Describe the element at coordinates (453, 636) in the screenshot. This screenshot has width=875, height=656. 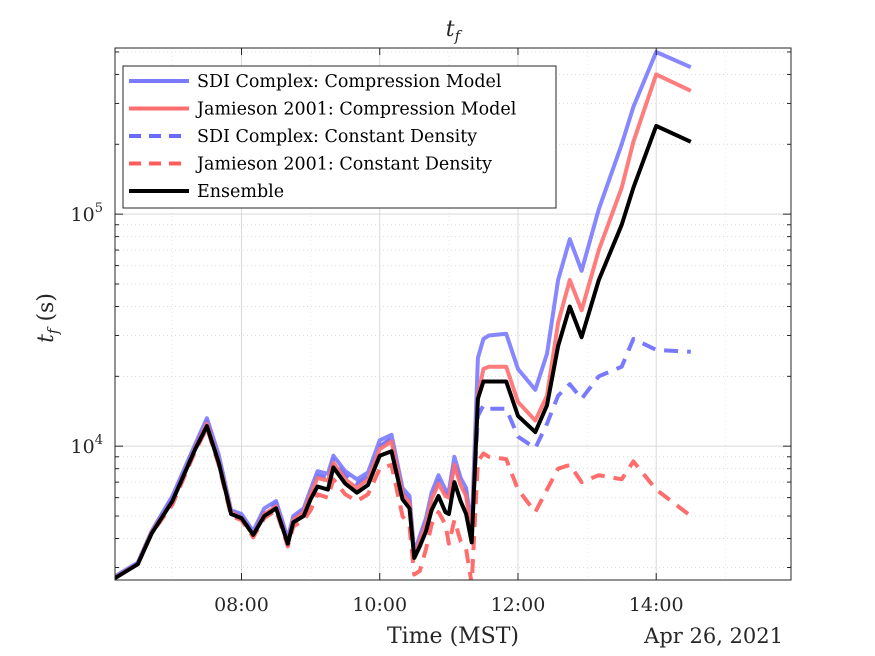
I see `x-axis-label: Time (MST)` at that location.